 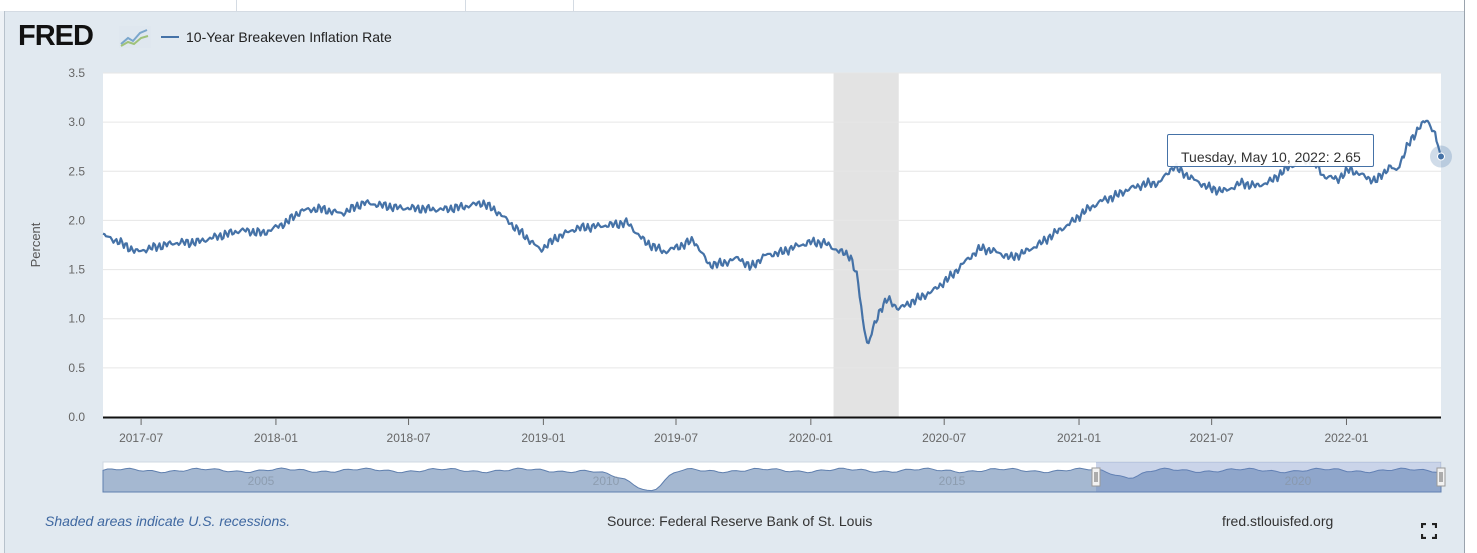 I want to click on data-tooltip: Tuesday, May 10, 2022: 2.65, so click(x=1270, y=150).